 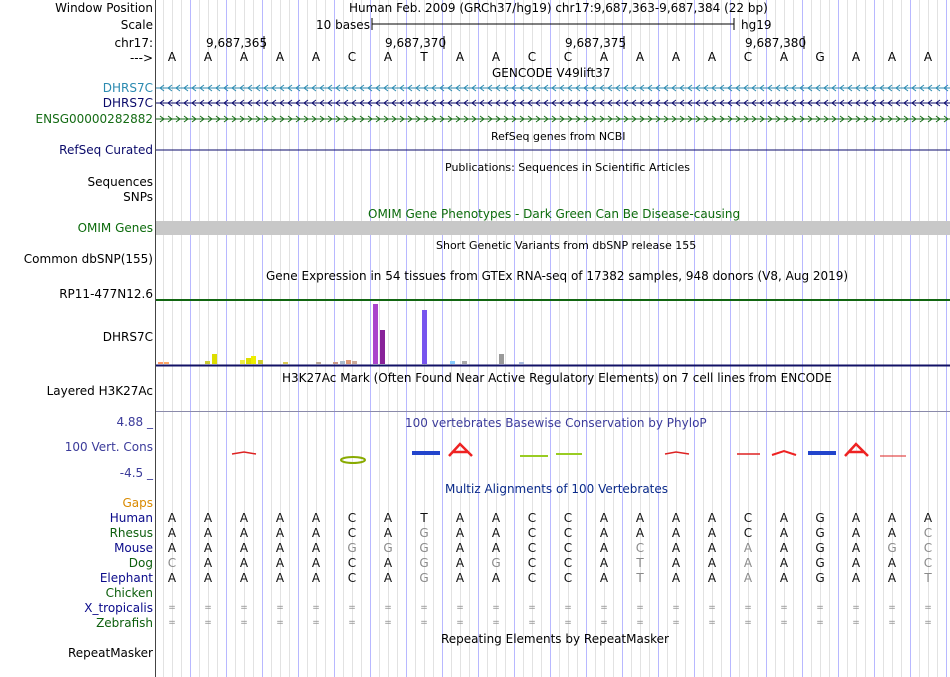 I want to click on track-label-gaps: Gaps, so click(x=137, y=503).